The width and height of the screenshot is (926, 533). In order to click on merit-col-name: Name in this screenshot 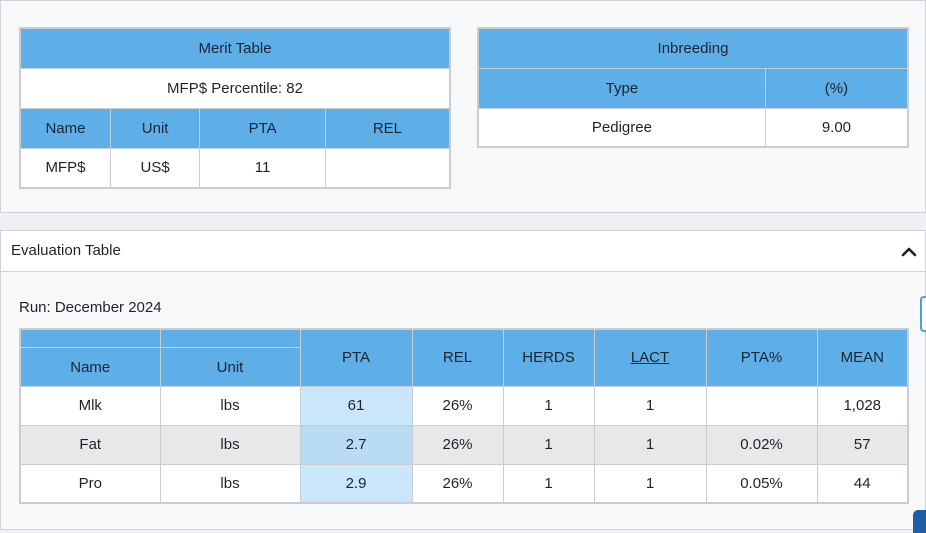, I will do `click(65, 128)`.